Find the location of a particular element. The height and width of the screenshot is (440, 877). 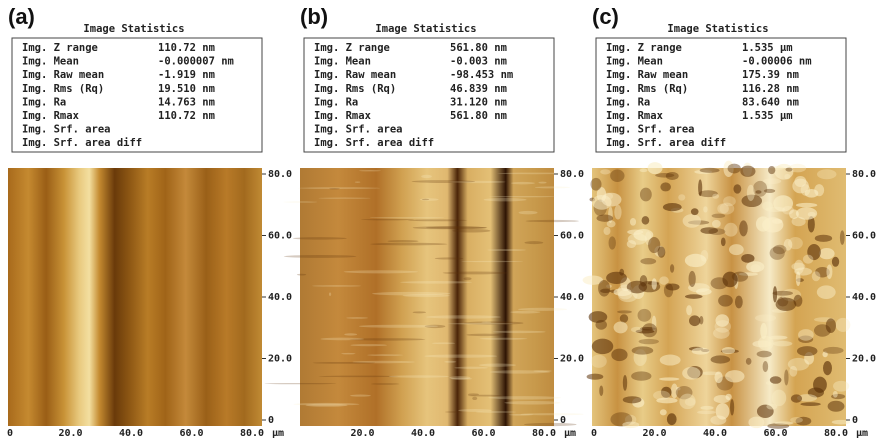

stat-value: 175.39 nm is located at coordinates (770, 75).